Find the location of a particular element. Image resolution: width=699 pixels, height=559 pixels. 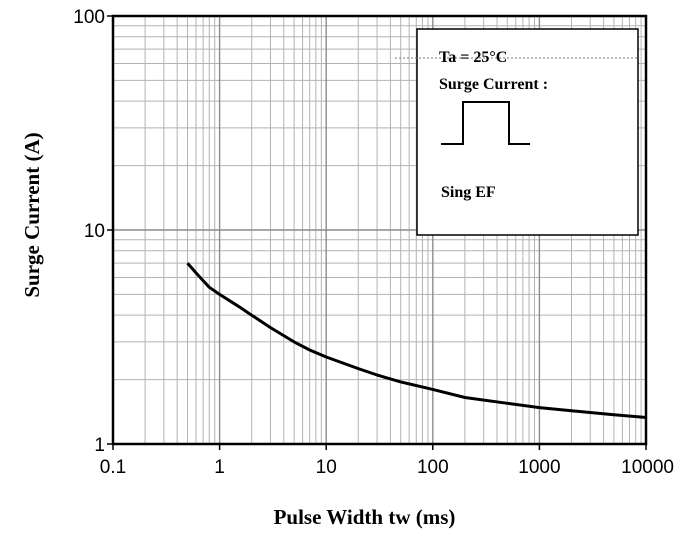

y-tick-label: 1 is located at coordinates (99, 445).